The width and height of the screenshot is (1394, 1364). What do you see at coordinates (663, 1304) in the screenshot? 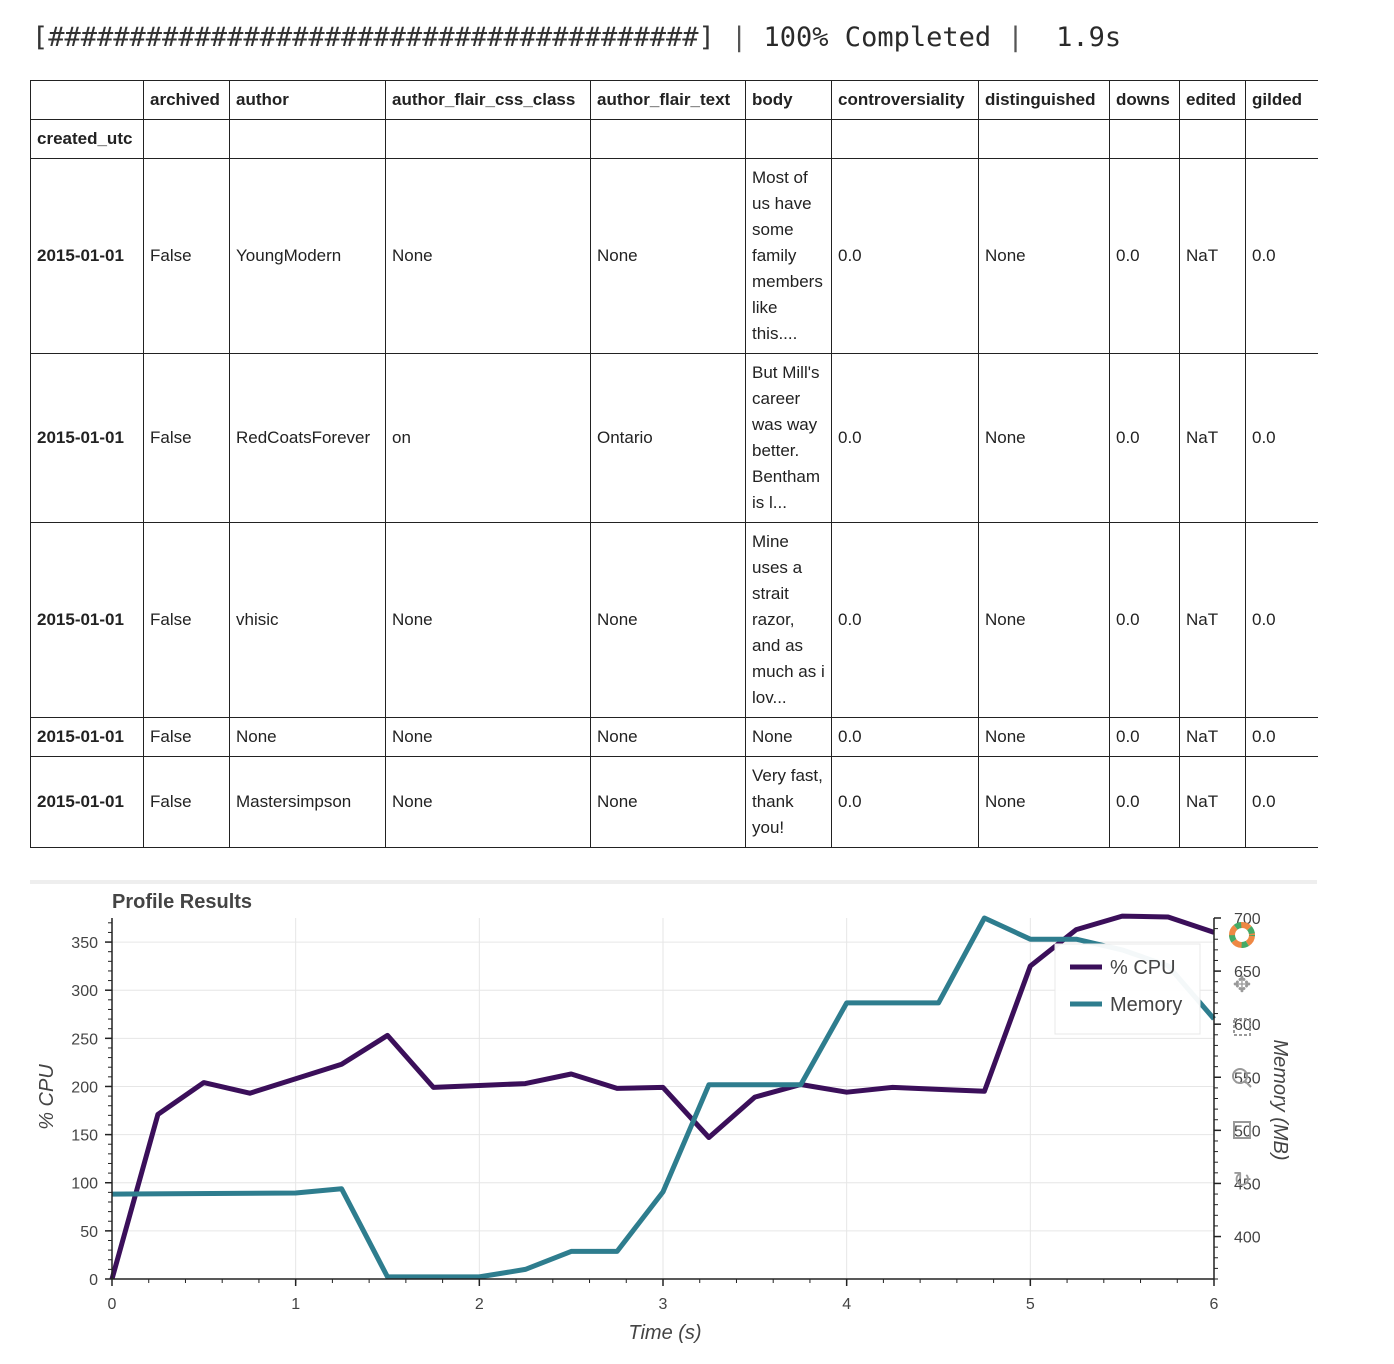
I see `x-tick-label: 3` at bounding box center [663, 1304].